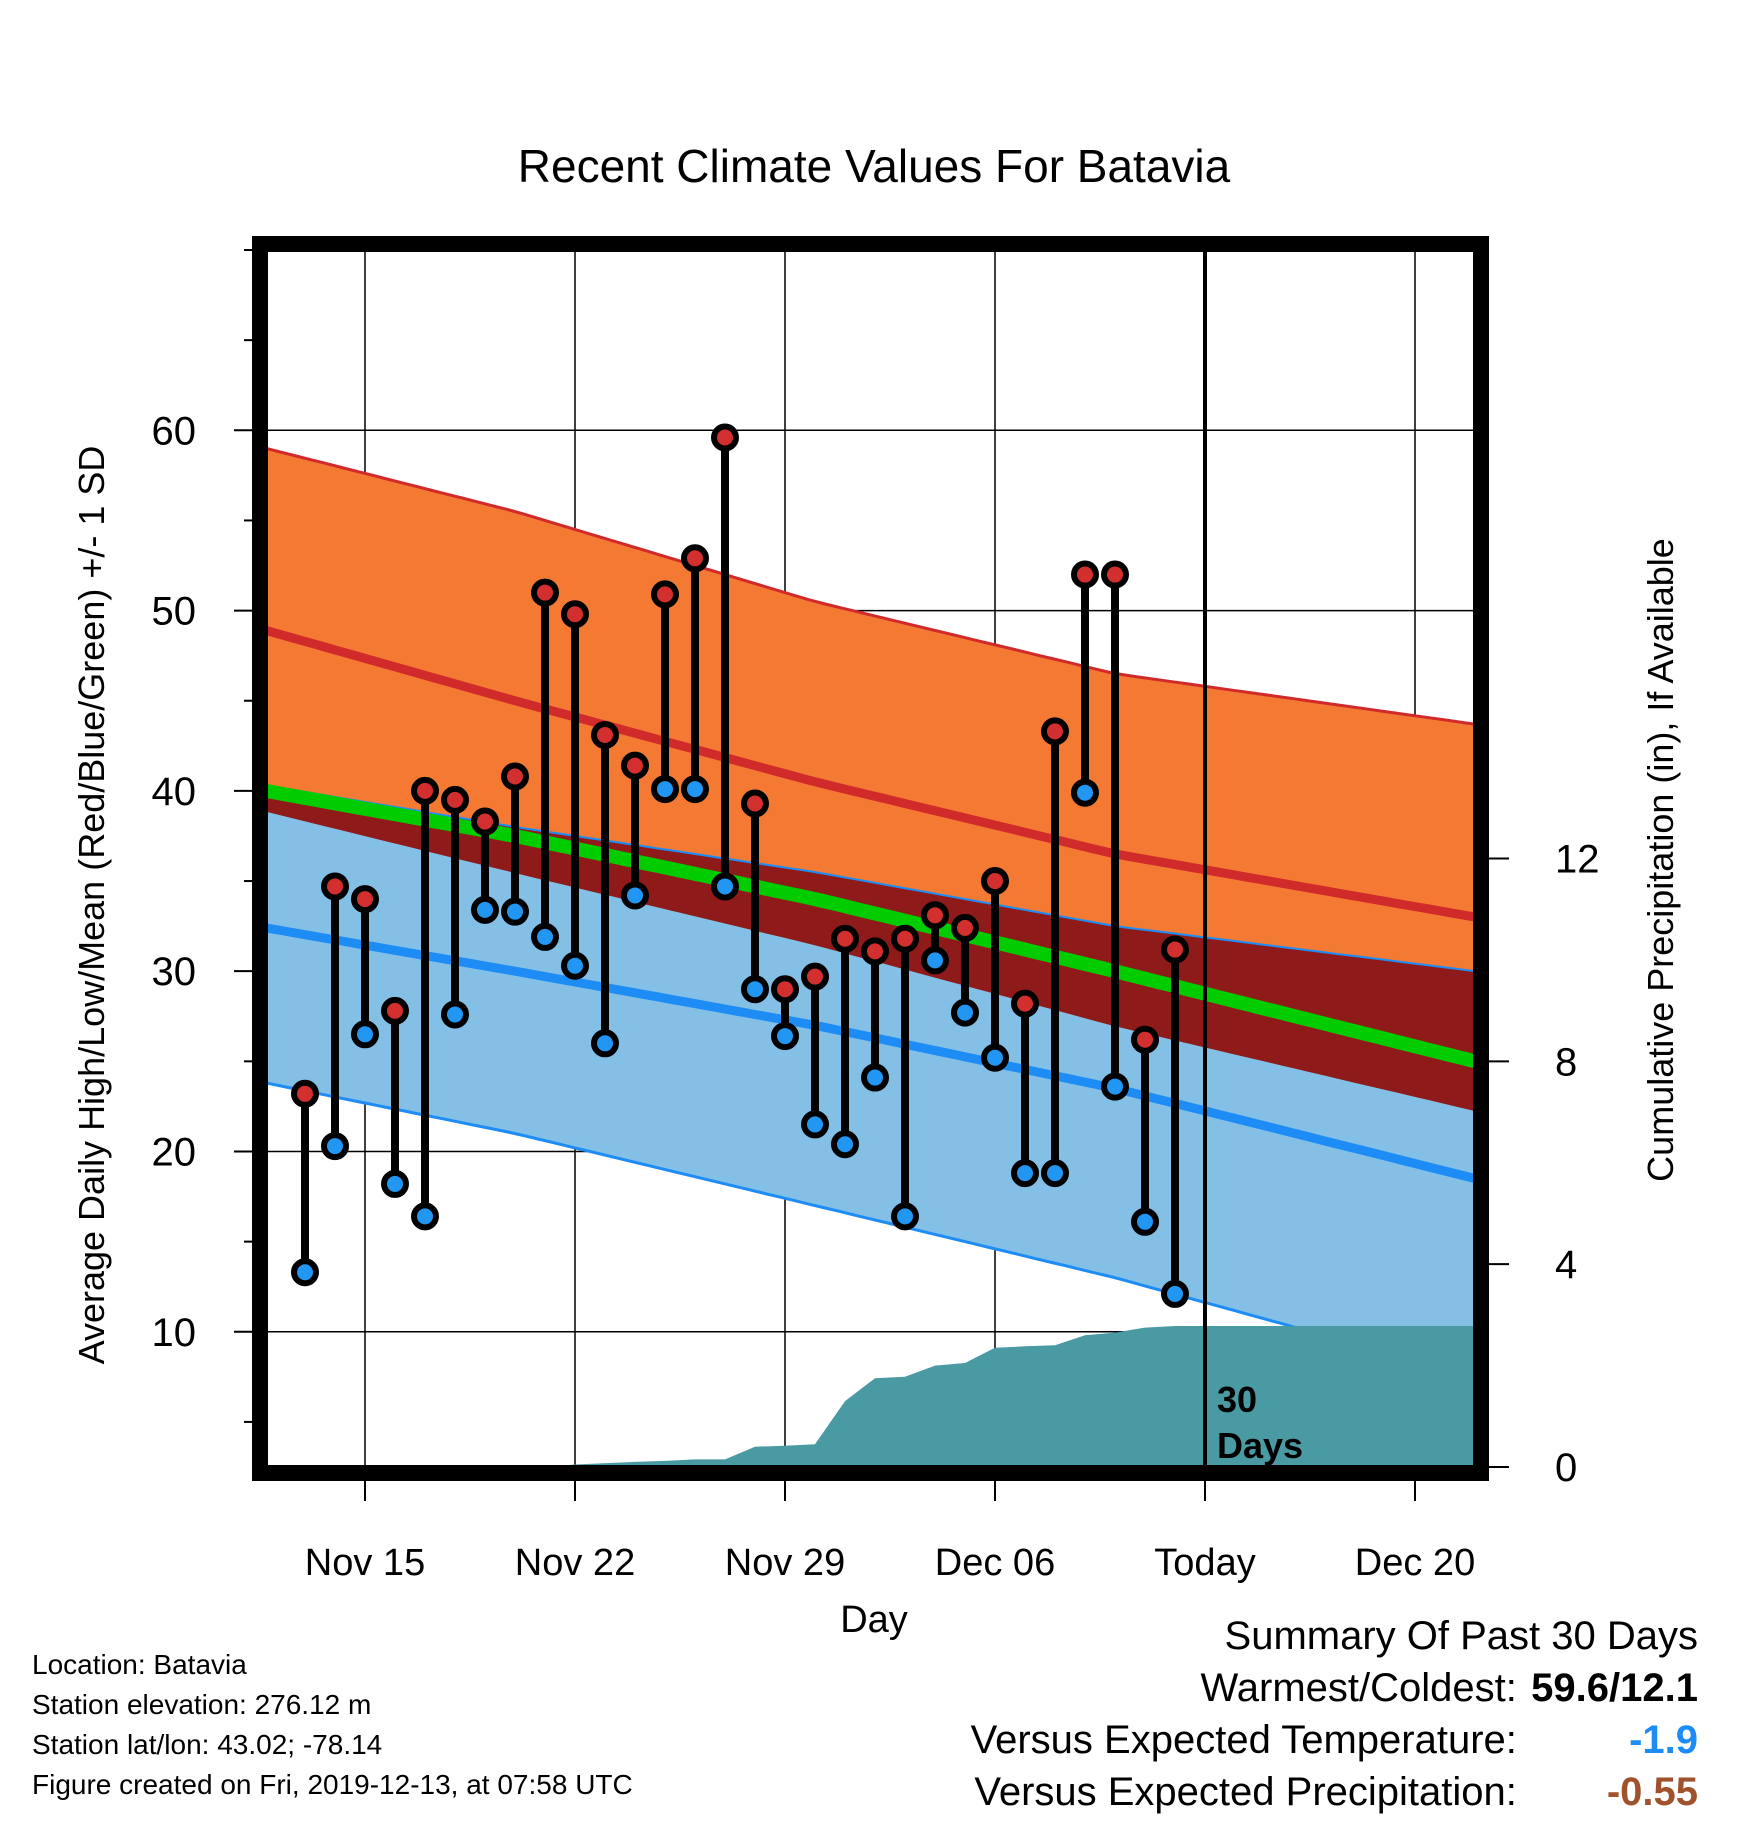 The width and height of the screenshot is (1748, 1828). Describe the element at coordinates (174, 612) in the screenshot. I see `y-tick-label: 50` at that location.